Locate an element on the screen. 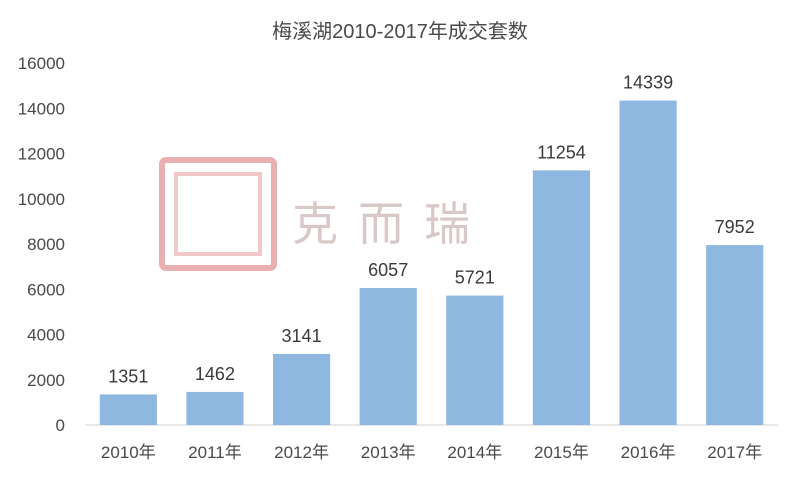  watermark-seal-inner is located at coordinates (218, 214).